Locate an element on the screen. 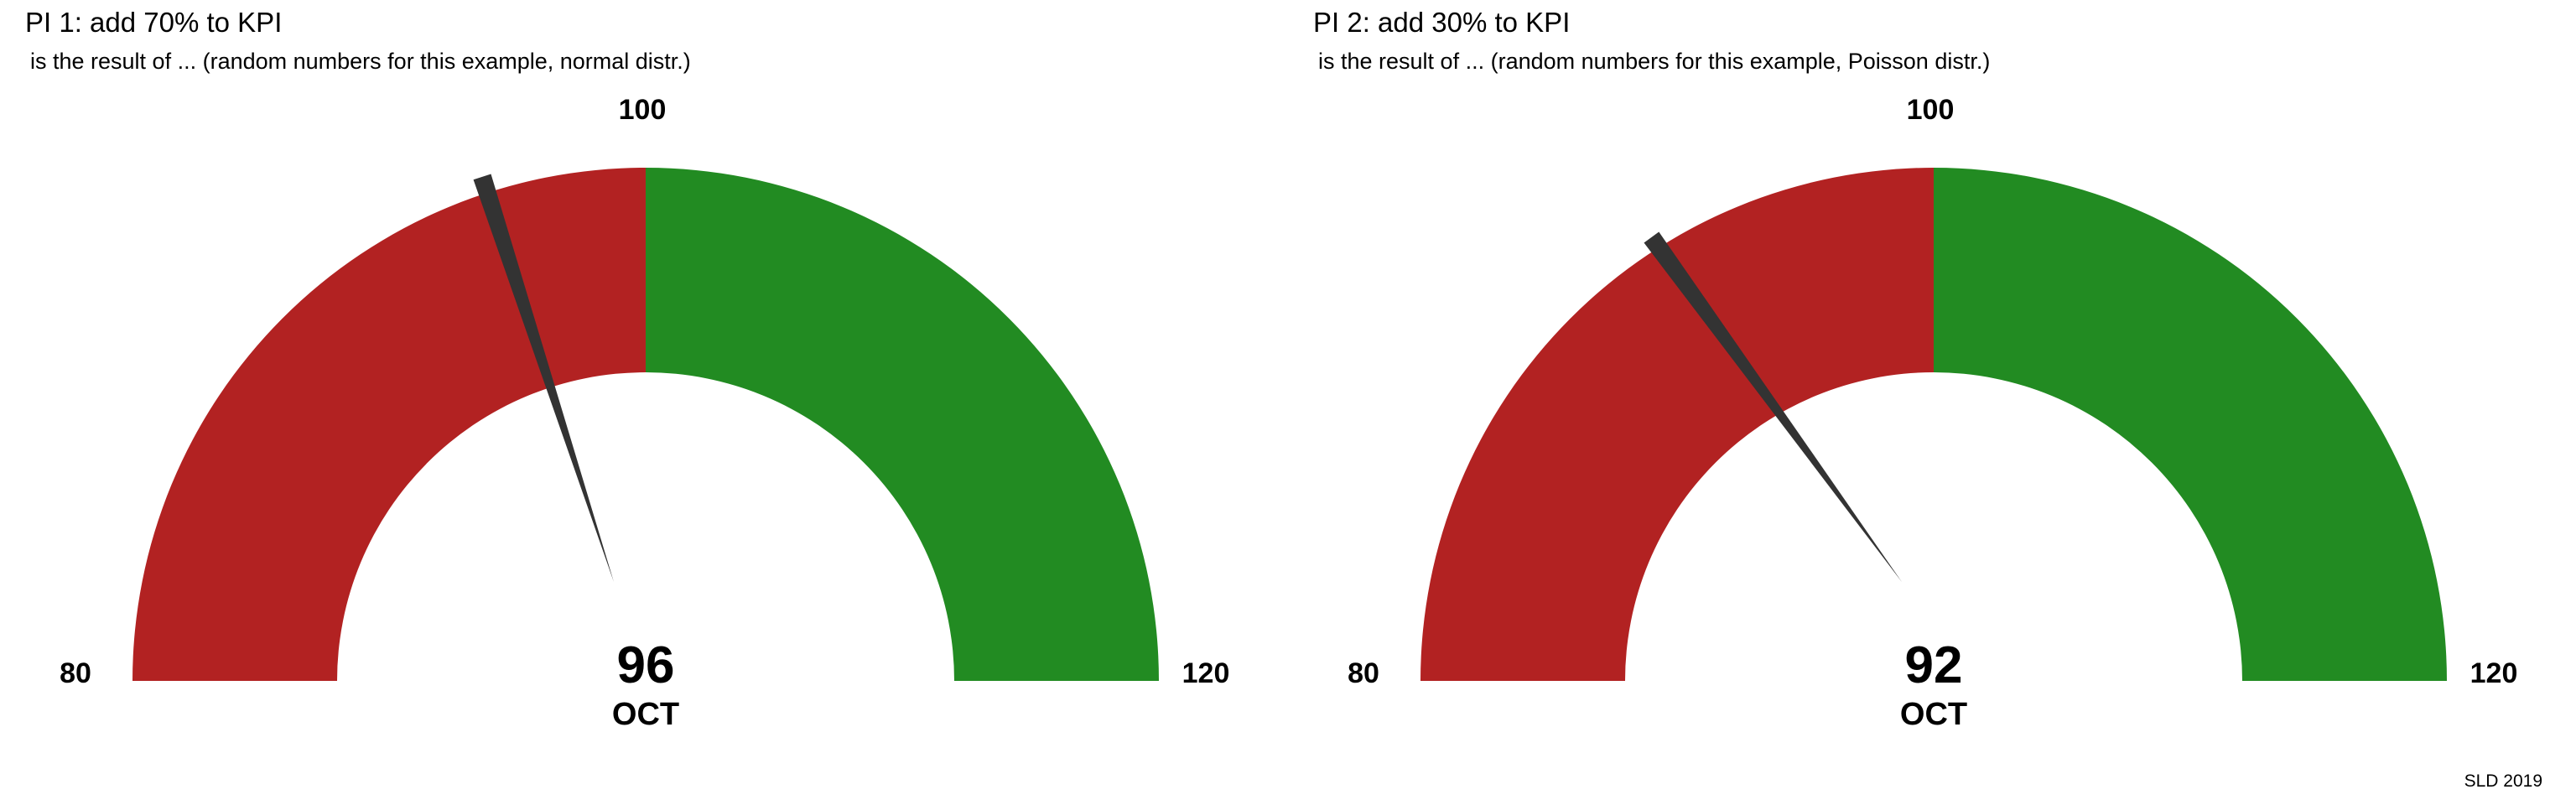 This screenshot has height=805, width=2576. gauge-value-label: 92 is located at coordinates (1934, 665).